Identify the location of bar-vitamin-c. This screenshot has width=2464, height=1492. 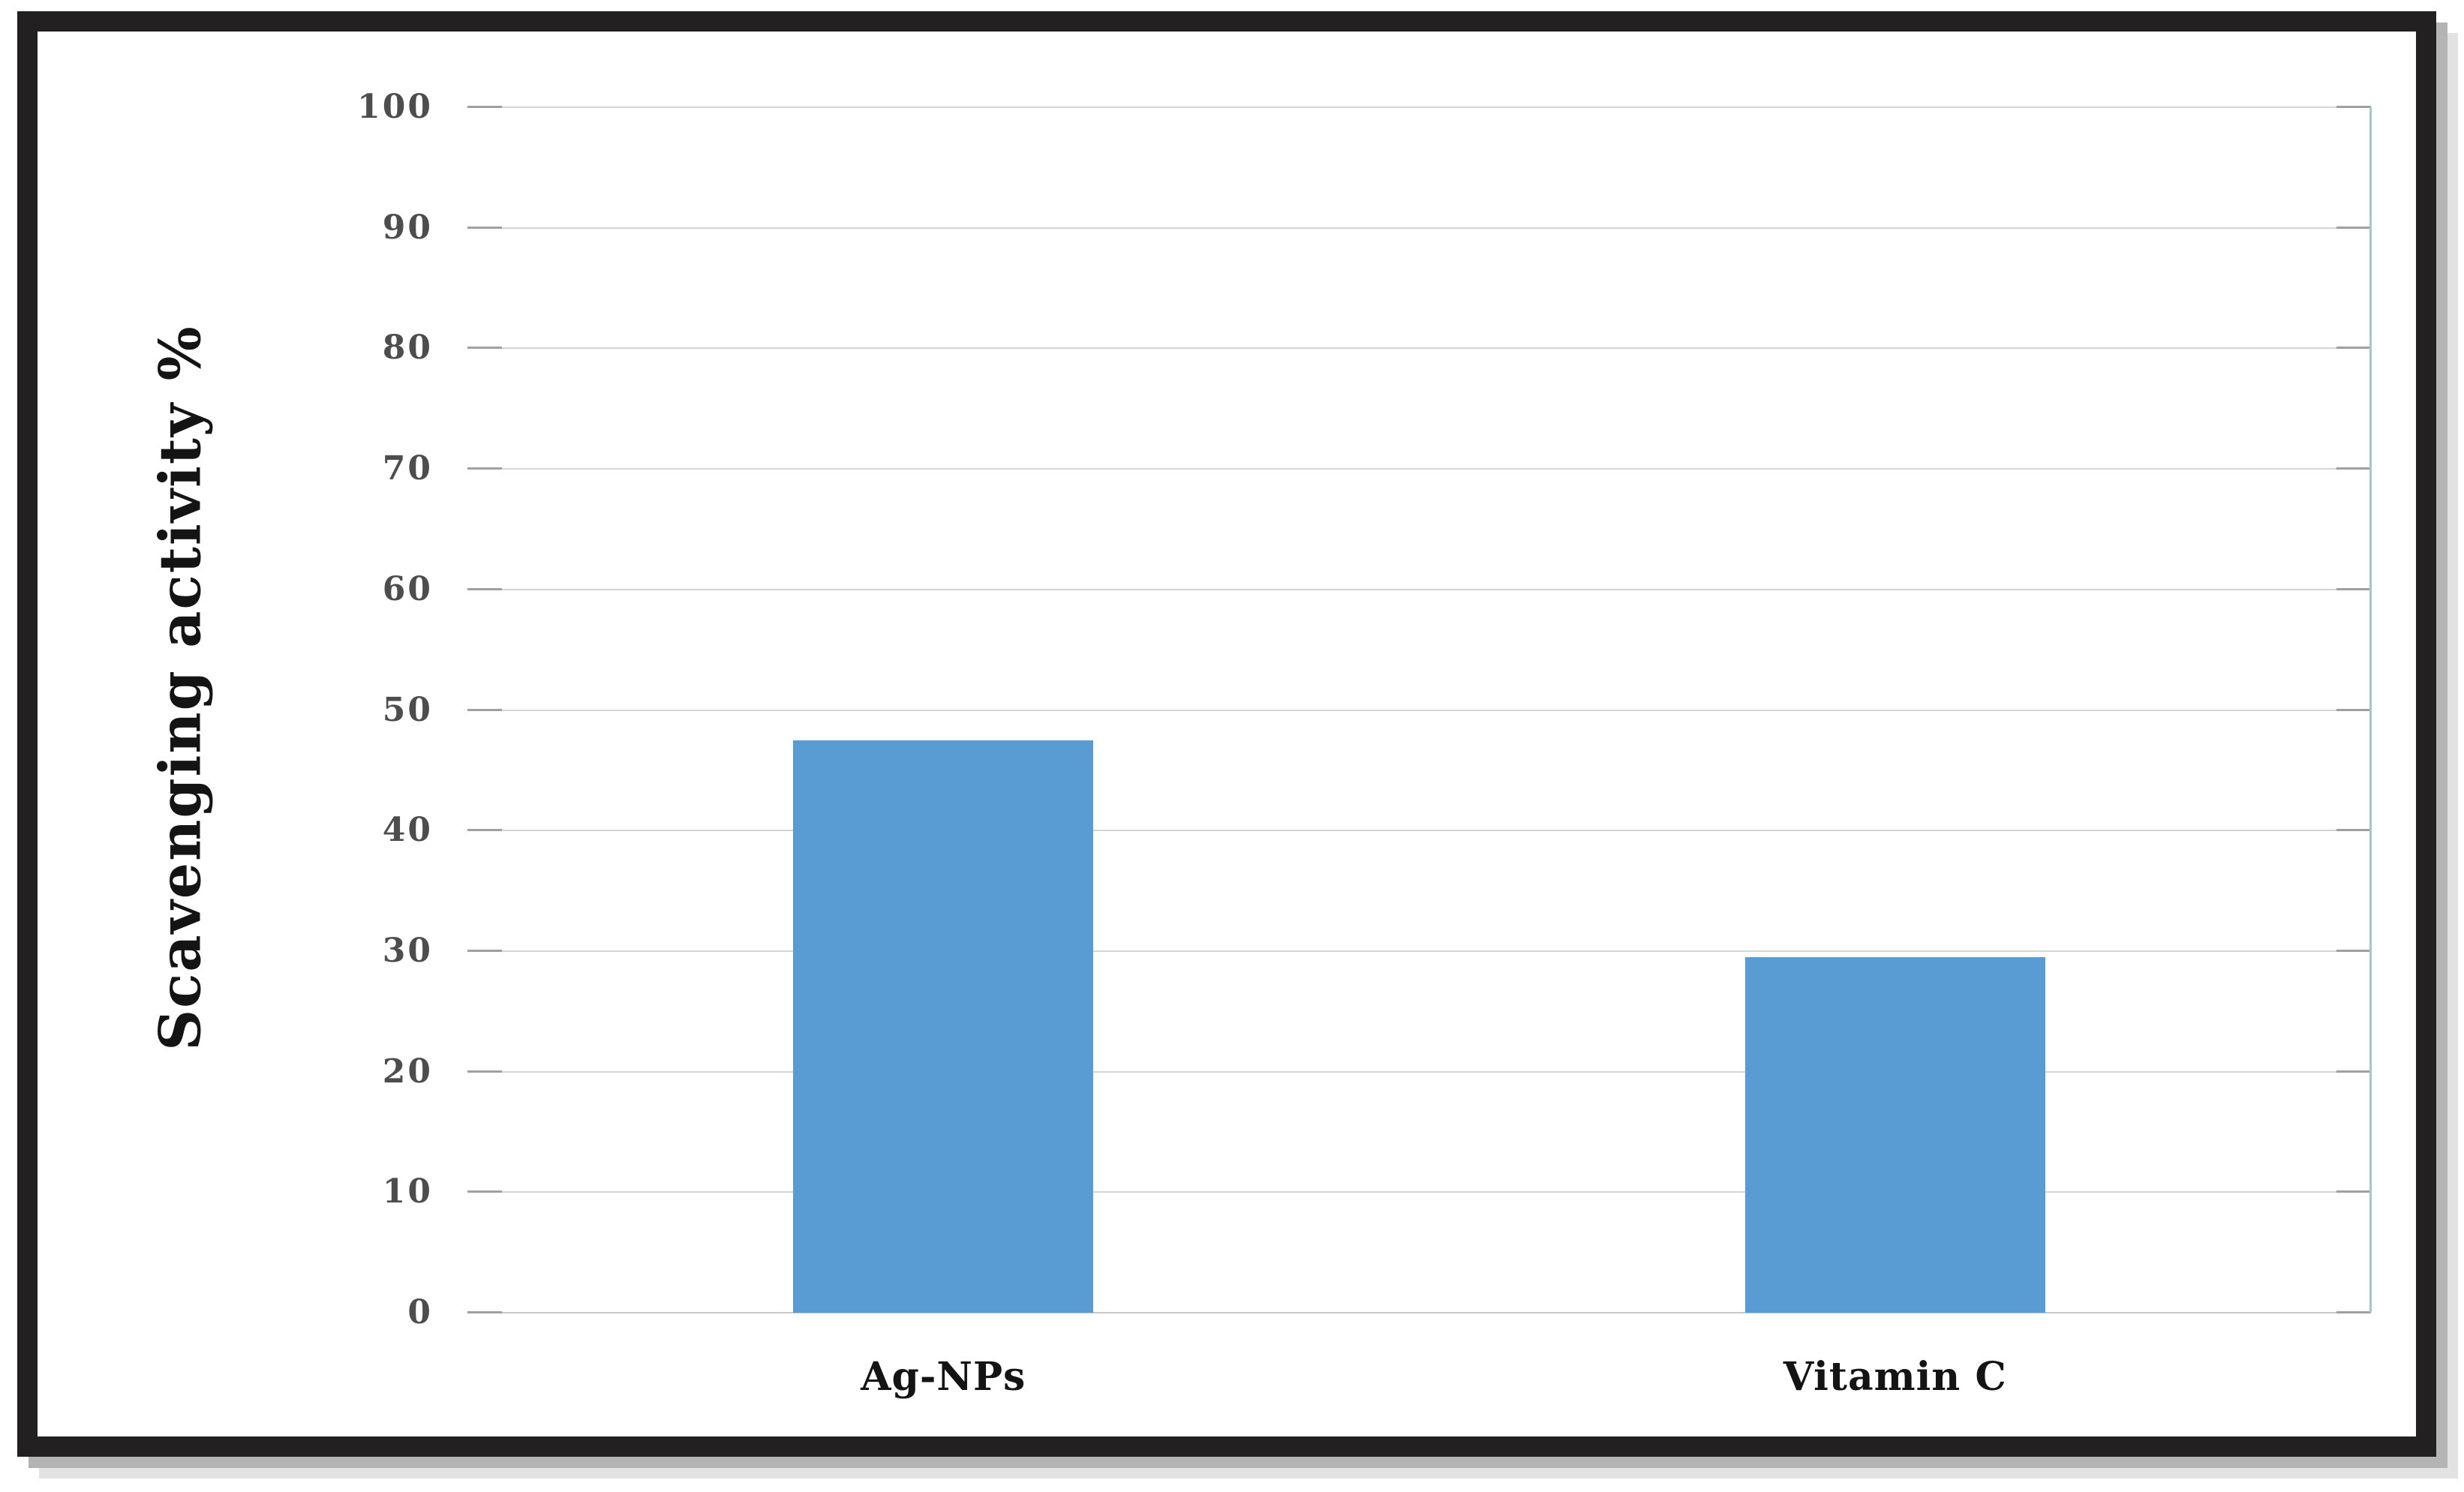
(1895, 1134).